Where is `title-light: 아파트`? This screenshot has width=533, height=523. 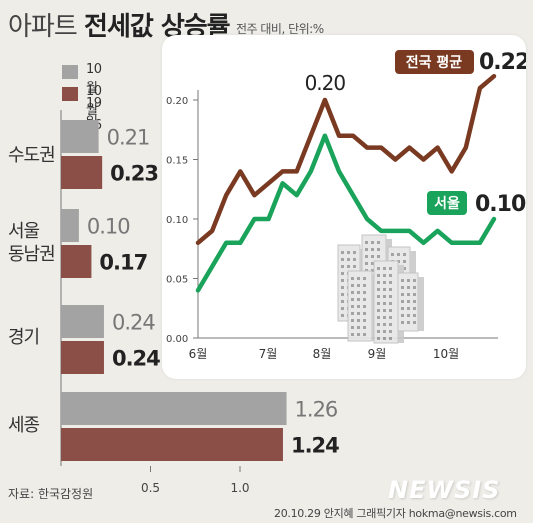
title-light: 아파트 is located at coordinates (43, 27).